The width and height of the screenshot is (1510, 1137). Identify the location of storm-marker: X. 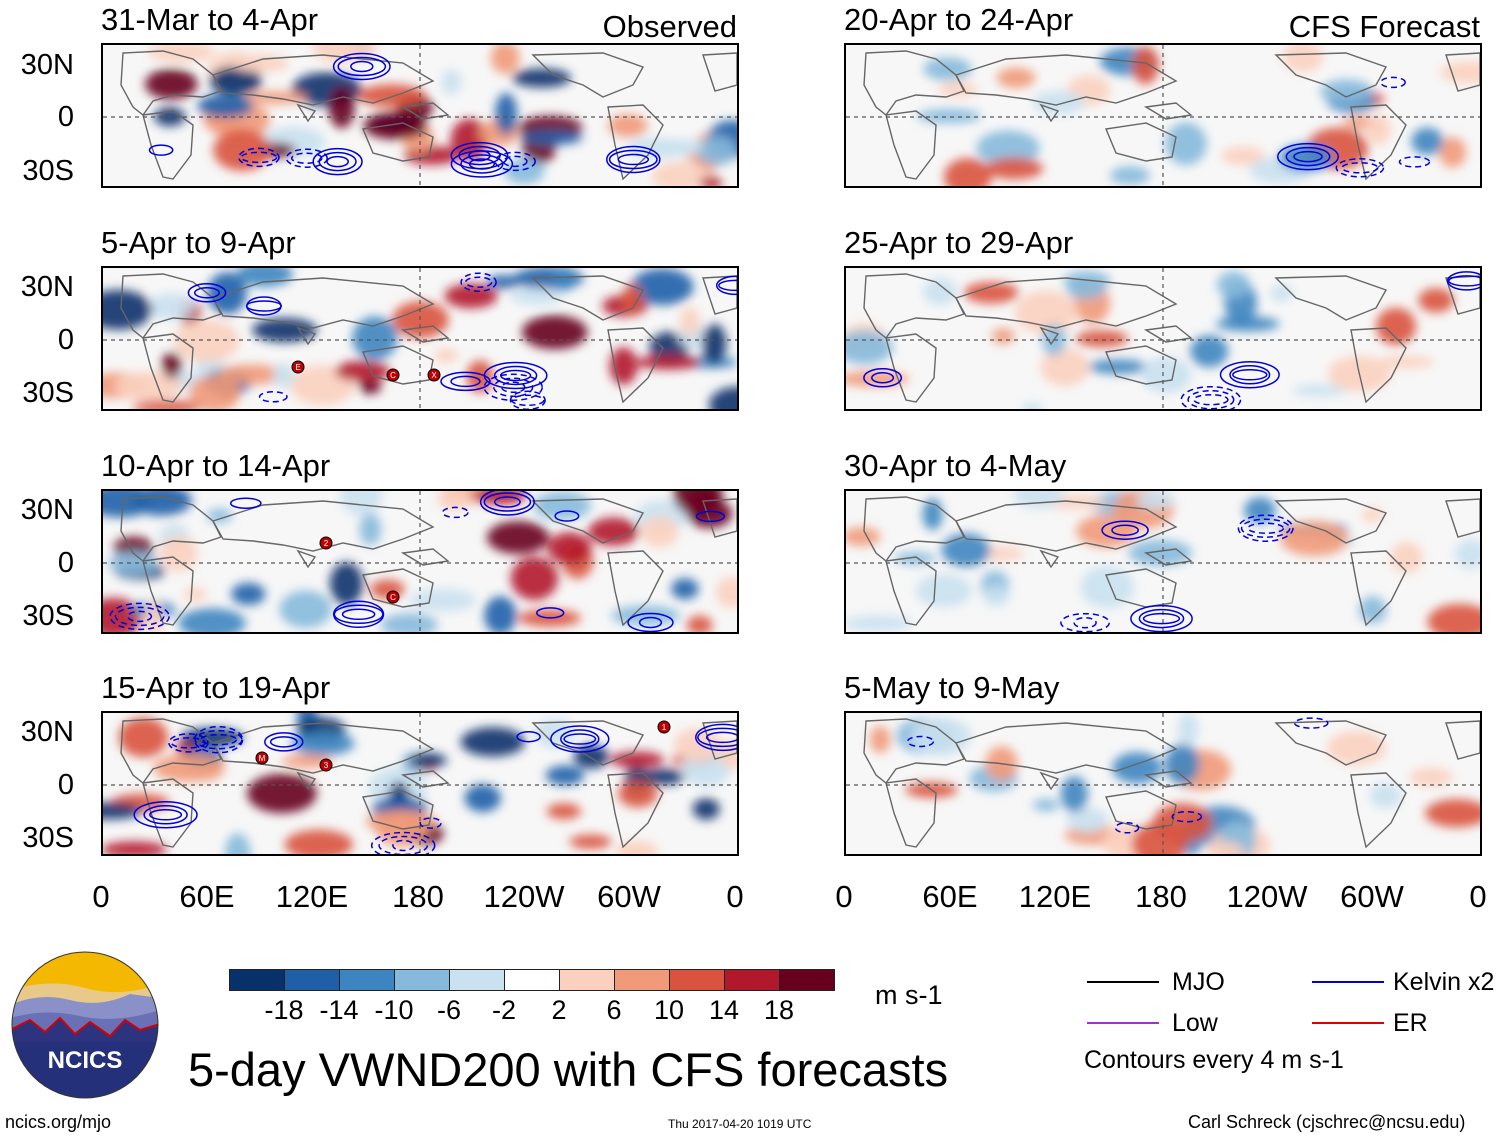
(434, 377).